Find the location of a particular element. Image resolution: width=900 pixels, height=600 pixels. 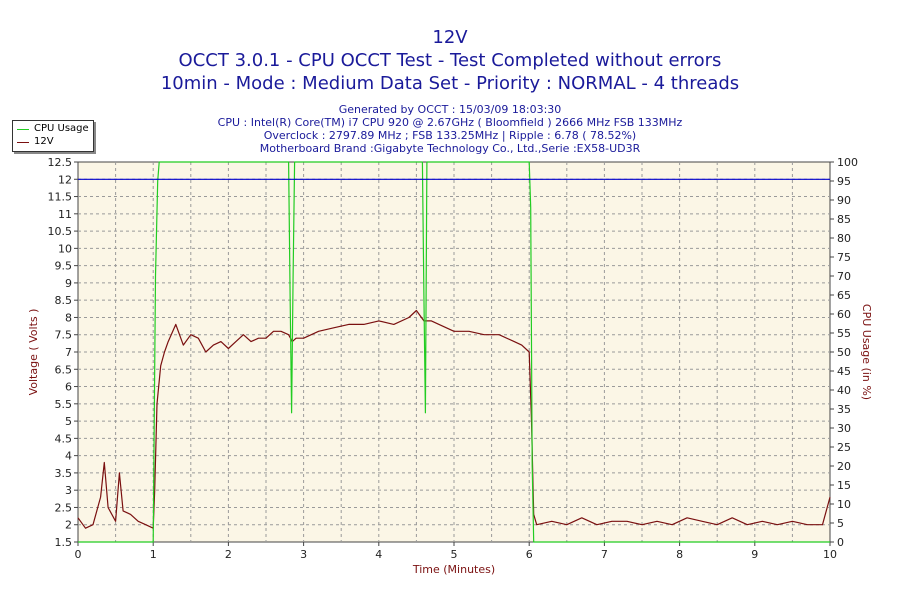

x-tick-label: 9 is located at coordinates (754, 554).